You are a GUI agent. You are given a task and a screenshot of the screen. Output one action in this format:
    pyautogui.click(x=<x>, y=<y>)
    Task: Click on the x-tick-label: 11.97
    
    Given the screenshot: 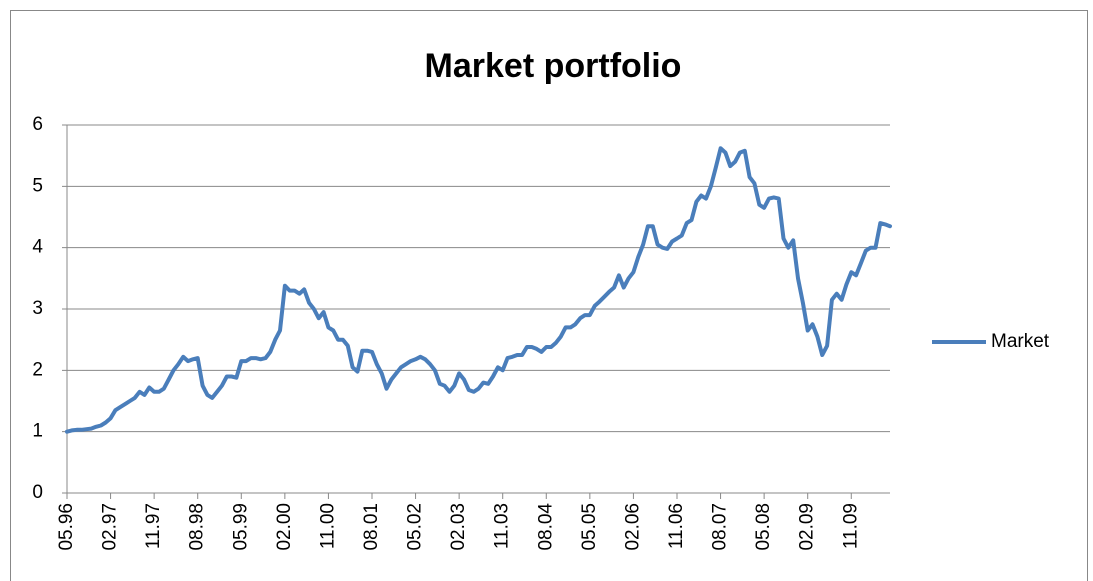 What is the action you would take?
    pyautogui.click(x=153, y=526)
    